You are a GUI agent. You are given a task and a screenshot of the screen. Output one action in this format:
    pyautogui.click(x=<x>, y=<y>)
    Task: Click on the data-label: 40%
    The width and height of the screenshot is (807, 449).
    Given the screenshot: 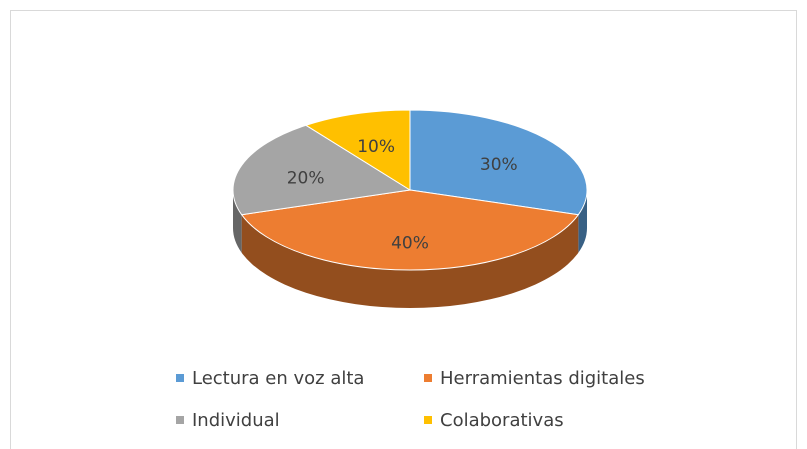 What is the action you would take?
    pyautogui.click(x=410, y=244)
    